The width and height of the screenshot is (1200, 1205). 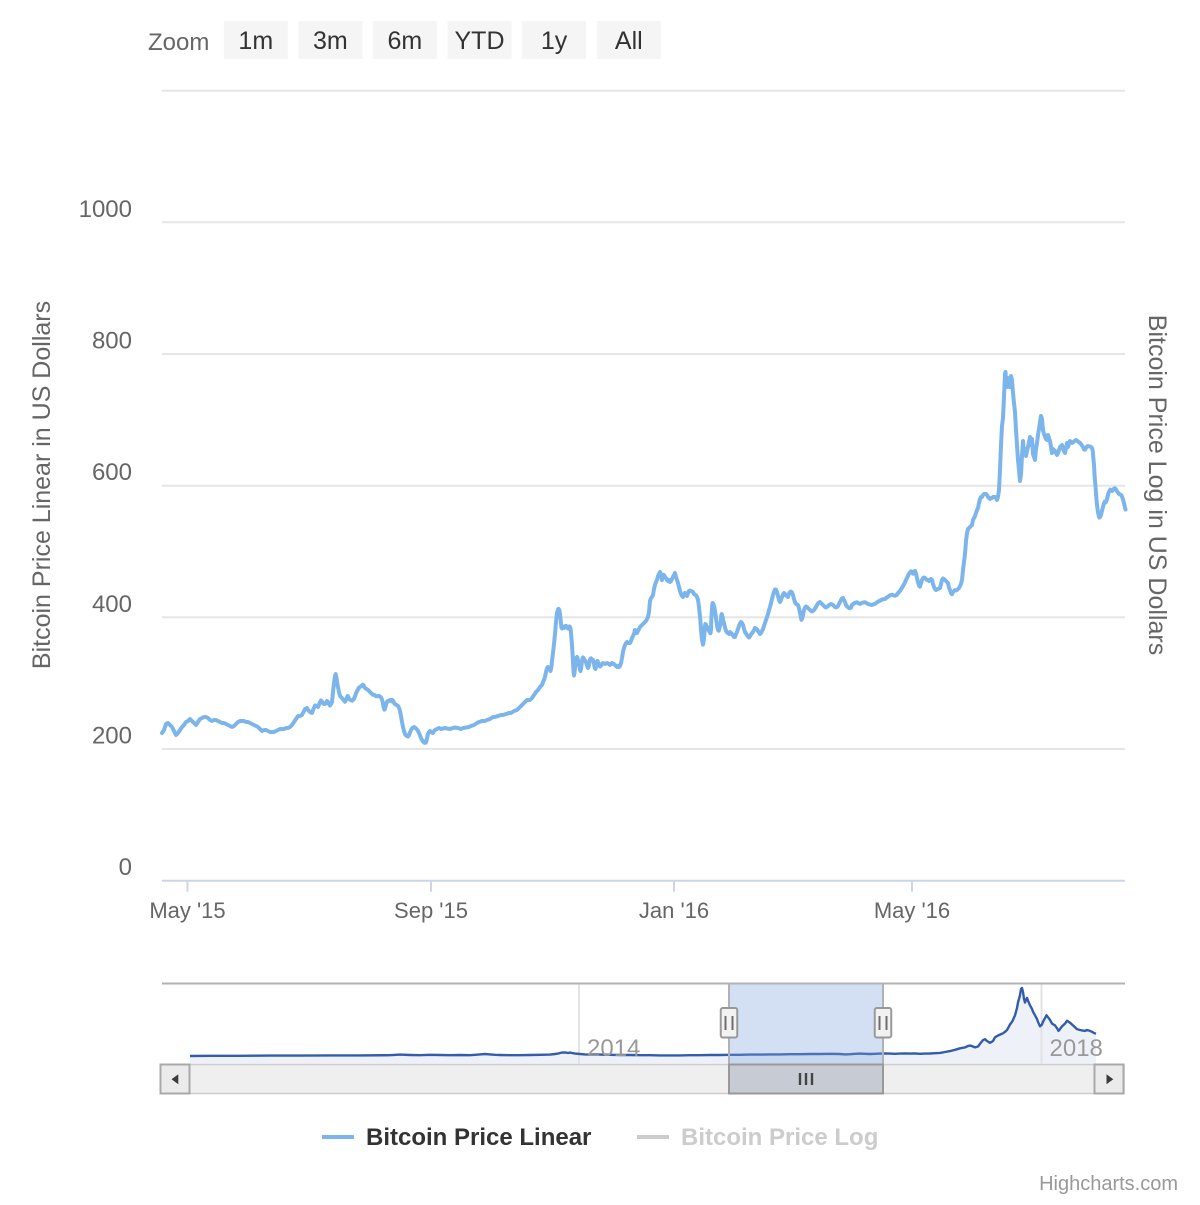 I want to click on svg-text: Bitcoin Price Linear, so click(x=478, y=1137).